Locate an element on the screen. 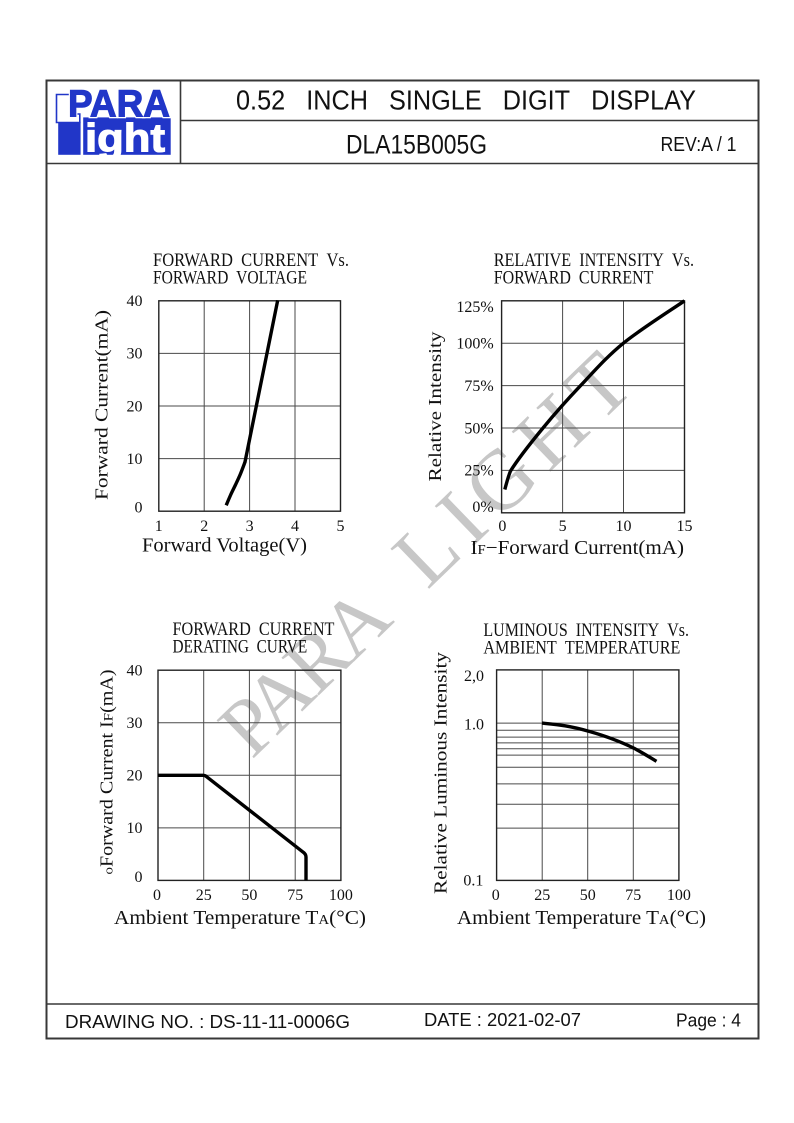 The image size is (794, 1123). svg-text: oForward Current IF(mA) is located at coordinates (107, 771).